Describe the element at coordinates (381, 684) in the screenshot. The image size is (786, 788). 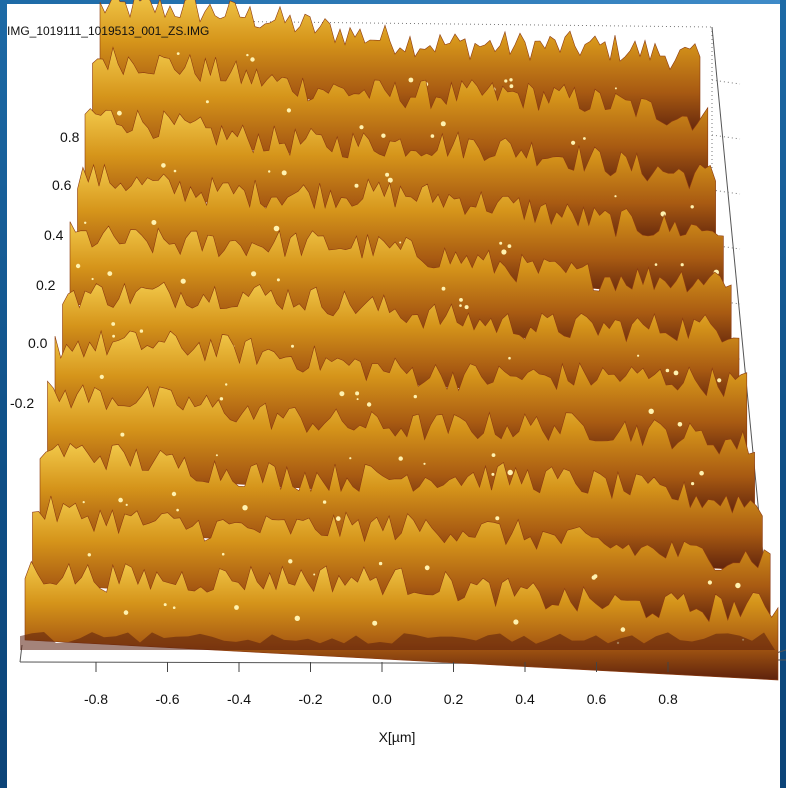
I see `x-axis-ticks: -0.8 -0.6 -0.4 -0.2 0.0 0.2 0.4 0.6 0.8` at that location.